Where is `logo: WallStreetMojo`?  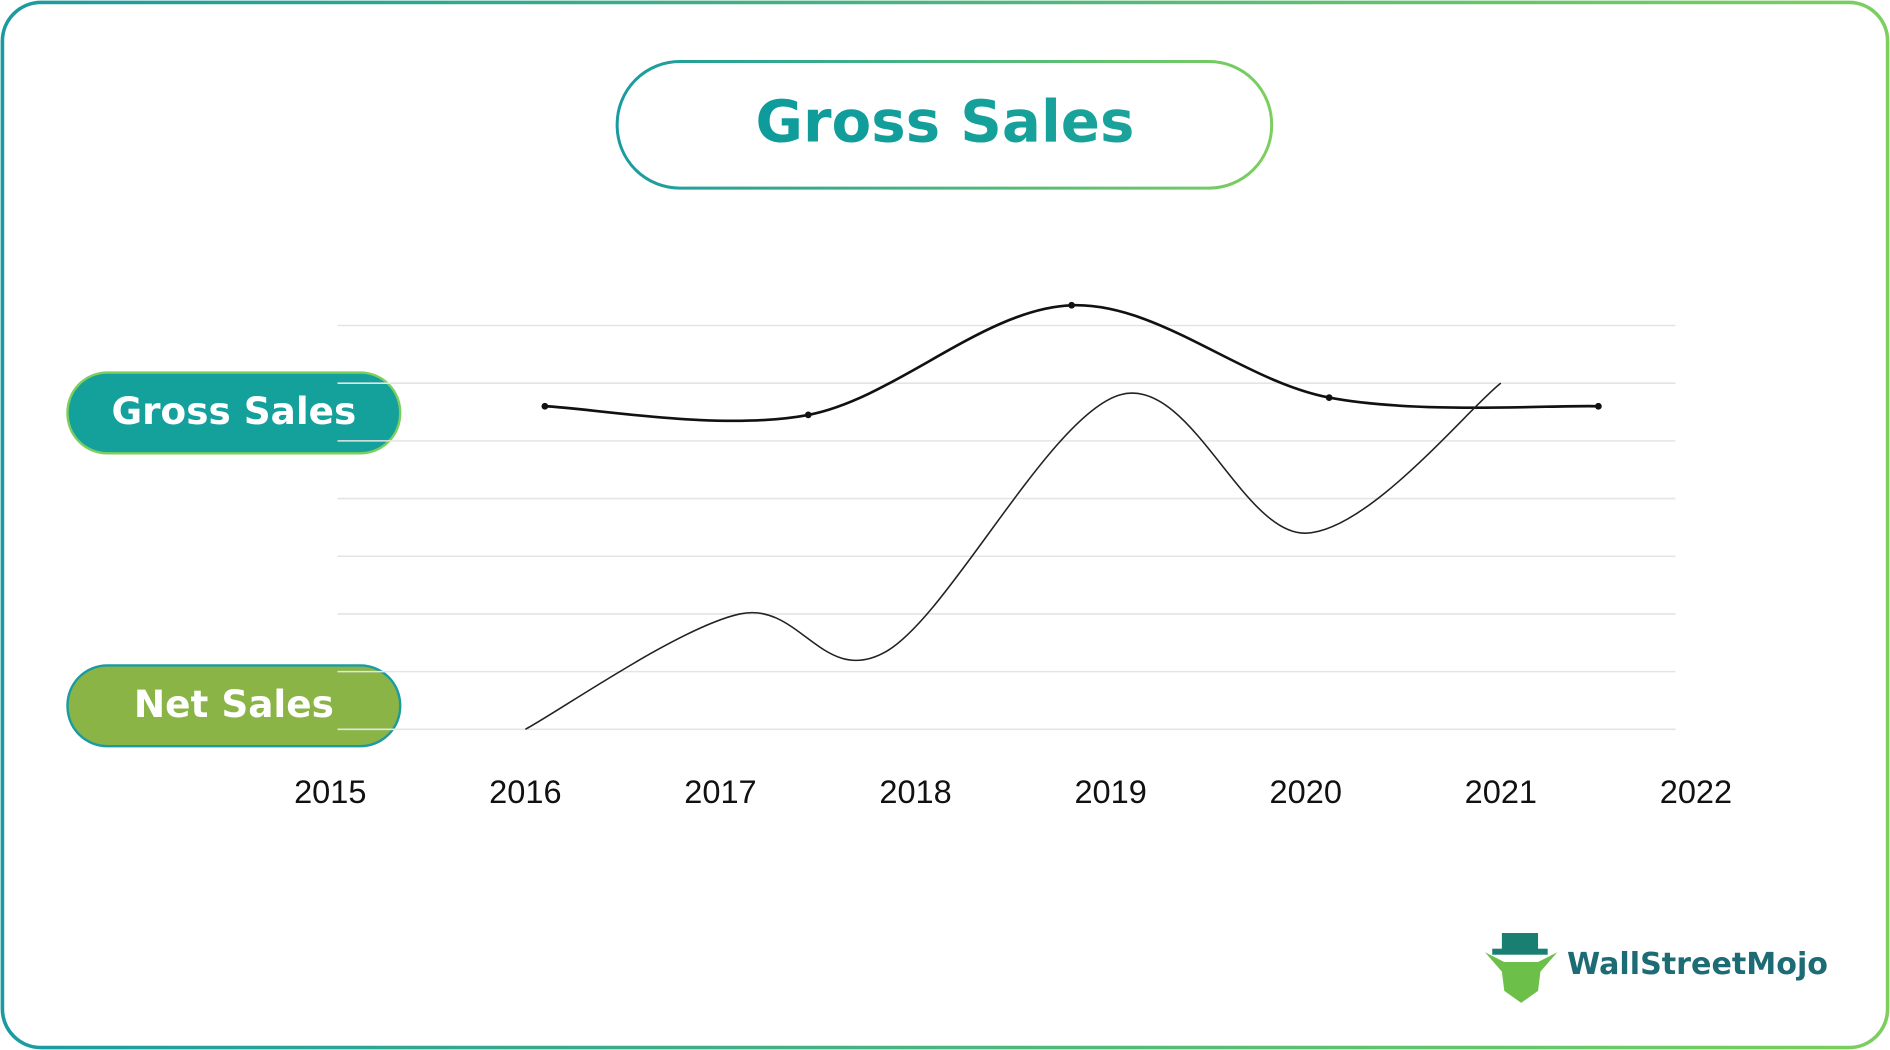 logo: WallStreetMojo is located at coordinates (1656, 968).